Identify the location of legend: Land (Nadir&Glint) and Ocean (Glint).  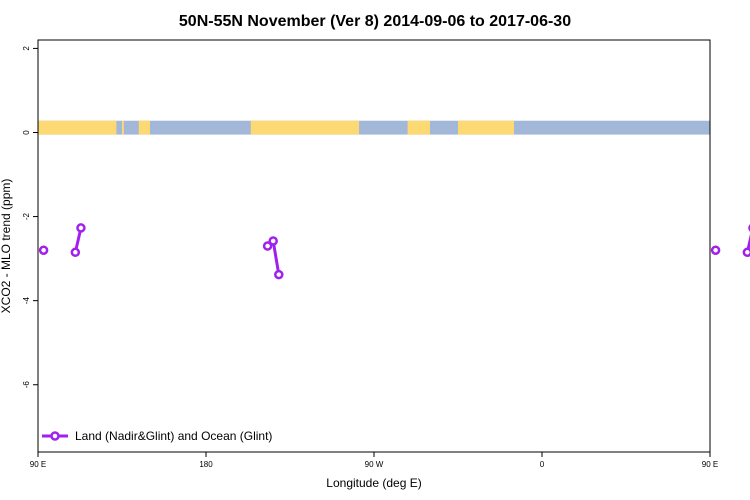
(157, 436).